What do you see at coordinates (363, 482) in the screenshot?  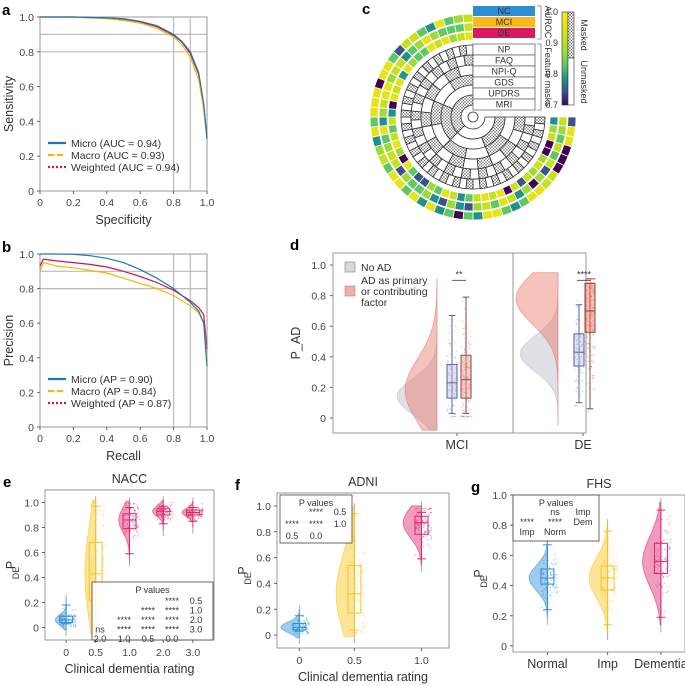 I see `panel-title: ADNI` at bounding box center [363, 482].